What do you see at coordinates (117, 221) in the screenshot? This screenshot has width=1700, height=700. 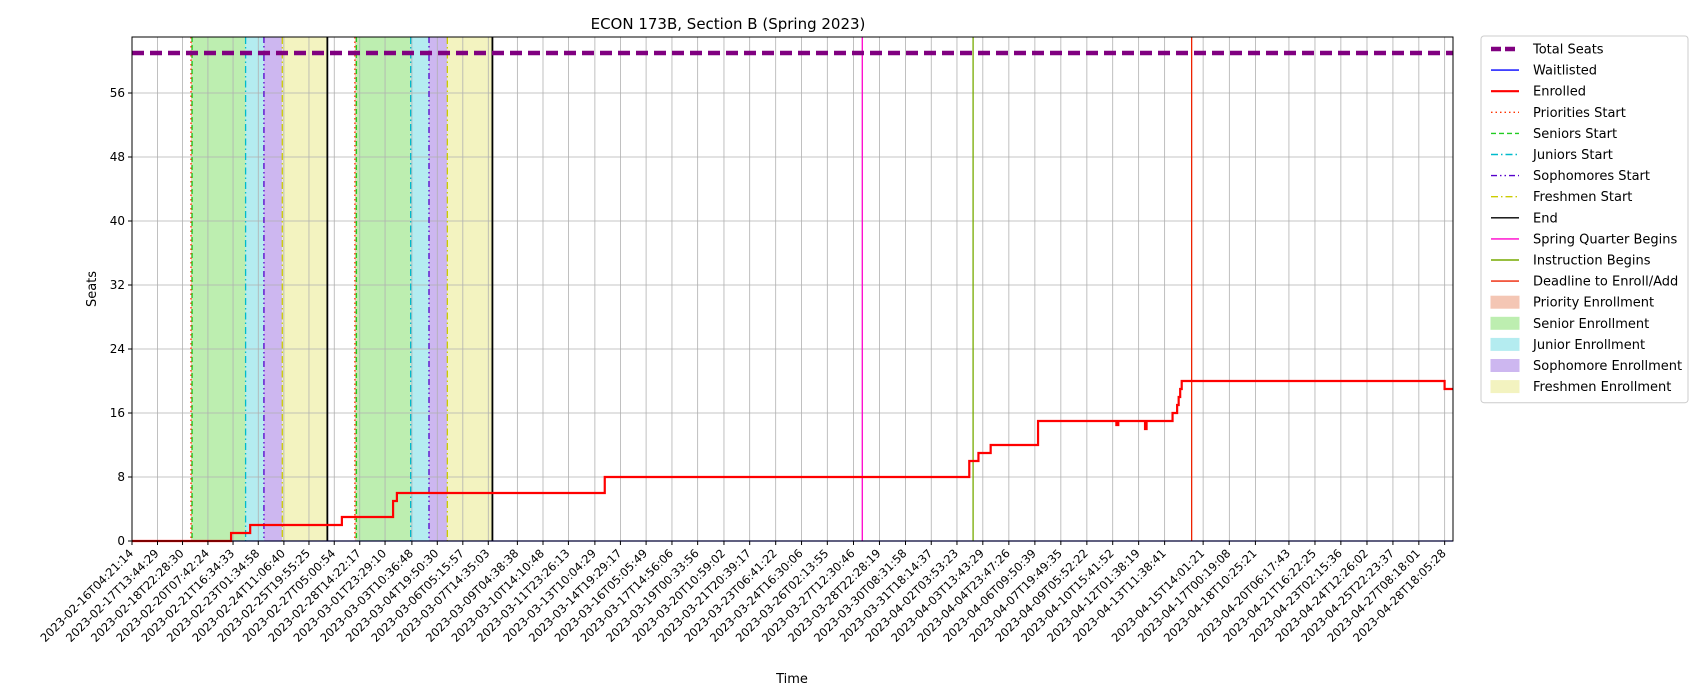 I see `y-tick-label-5: 40` at bounding box center [117, 221].